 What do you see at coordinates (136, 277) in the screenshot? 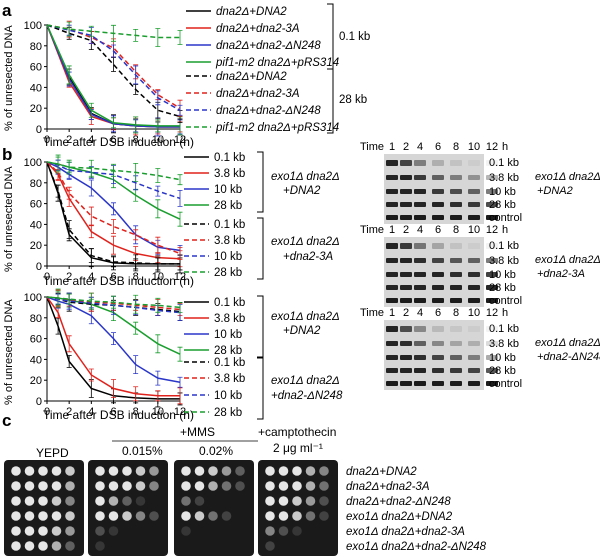
I see `chart-b1-xtick-label: 8` at bounding box center [136, 277].